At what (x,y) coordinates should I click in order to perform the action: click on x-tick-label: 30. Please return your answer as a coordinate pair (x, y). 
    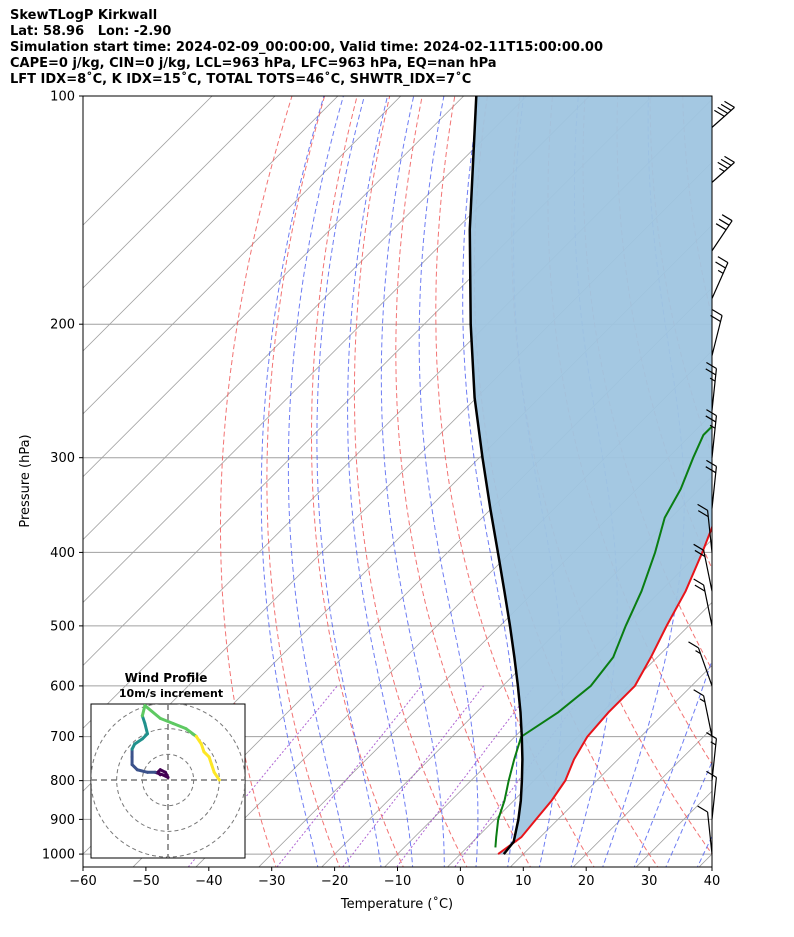
    Looking at the image, I should click on (649, 881).